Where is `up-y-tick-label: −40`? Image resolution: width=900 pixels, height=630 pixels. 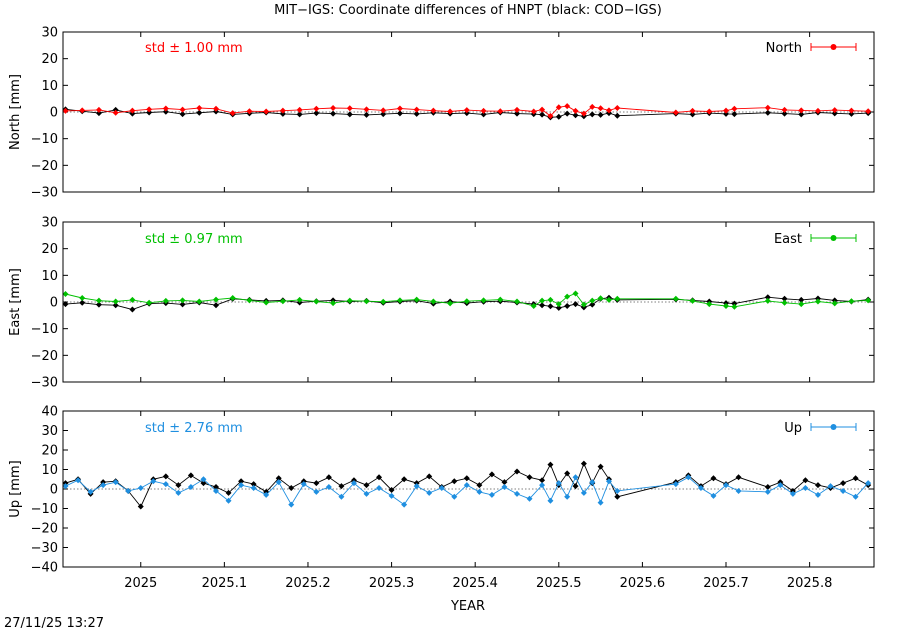 up-y-tick-label: −40 is located at coordinates (44, 568).